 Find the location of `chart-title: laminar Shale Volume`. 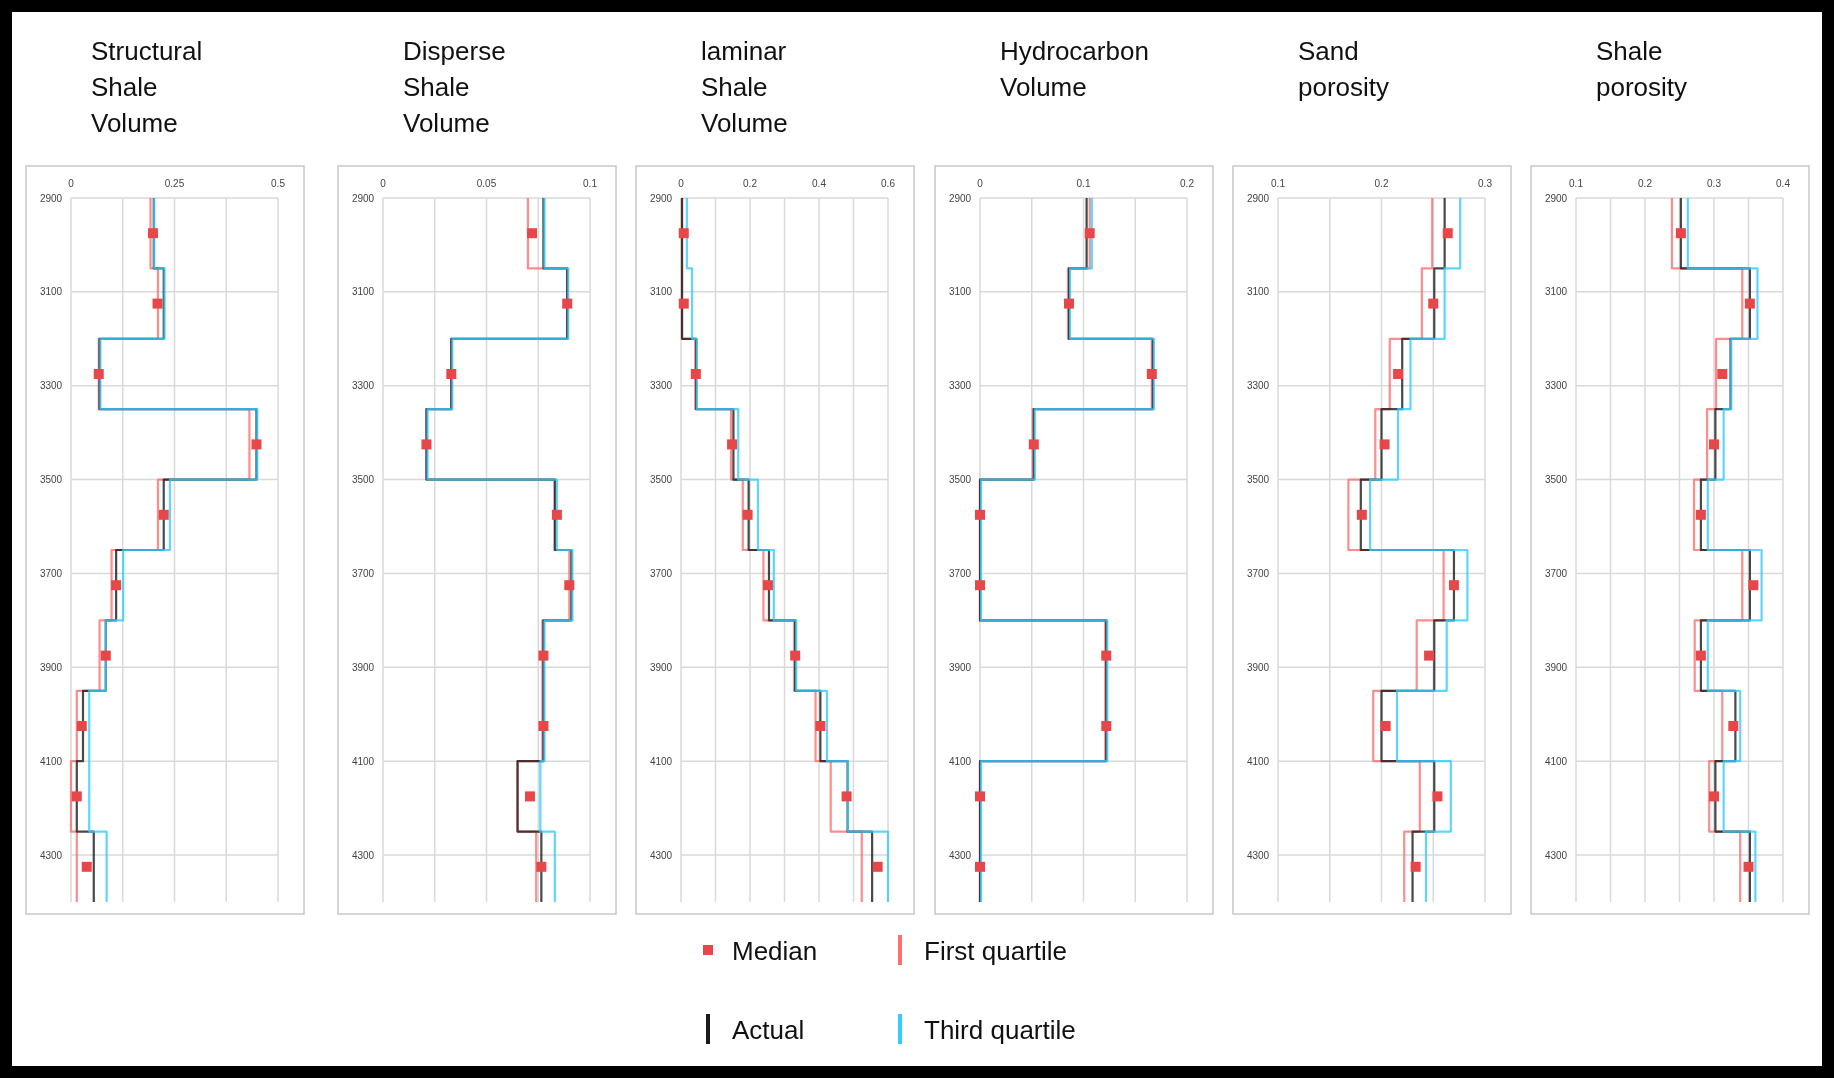

chart-title: laminar Shale Volume is located at coordinates (744, 87).